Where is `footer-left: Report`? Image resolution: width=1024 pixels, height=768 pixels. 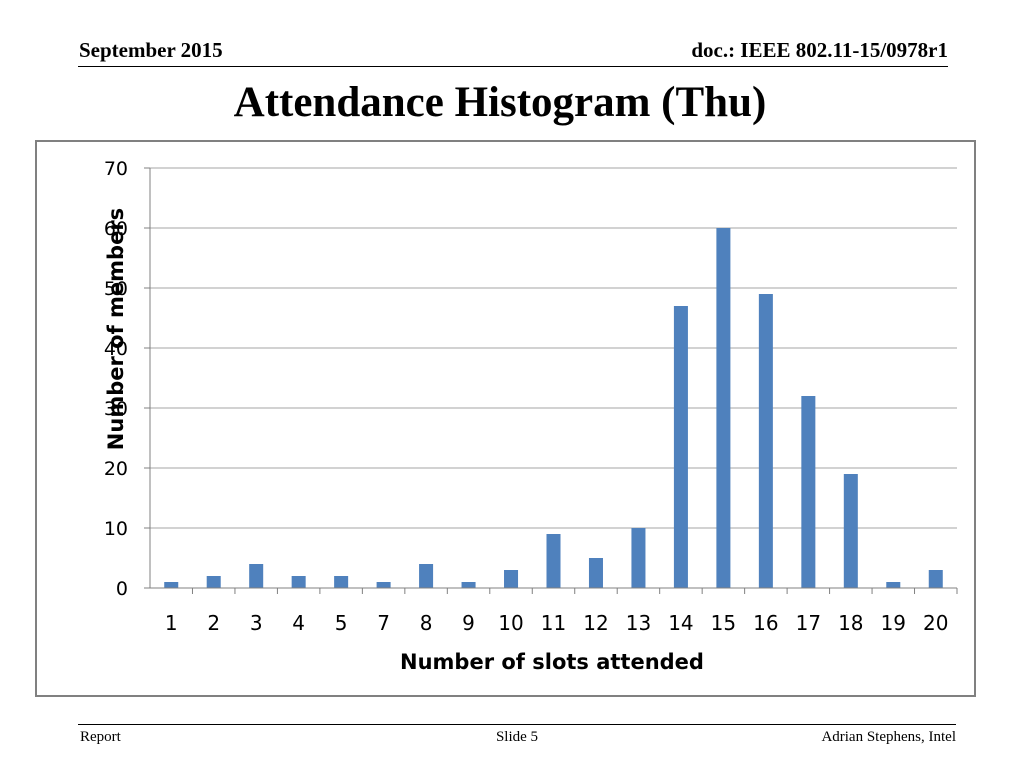
footer-left: Report is located at coordinates (100, 737).